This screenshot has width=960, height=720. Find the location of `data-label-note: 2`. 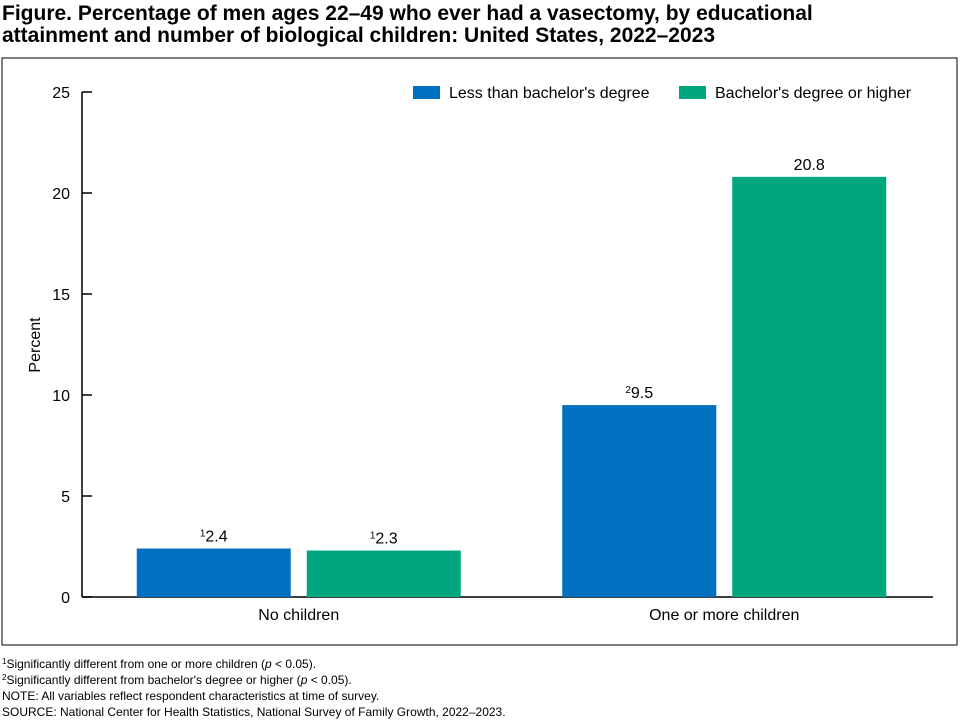

data-label-note: 2 is located at coordinates (628, 390).